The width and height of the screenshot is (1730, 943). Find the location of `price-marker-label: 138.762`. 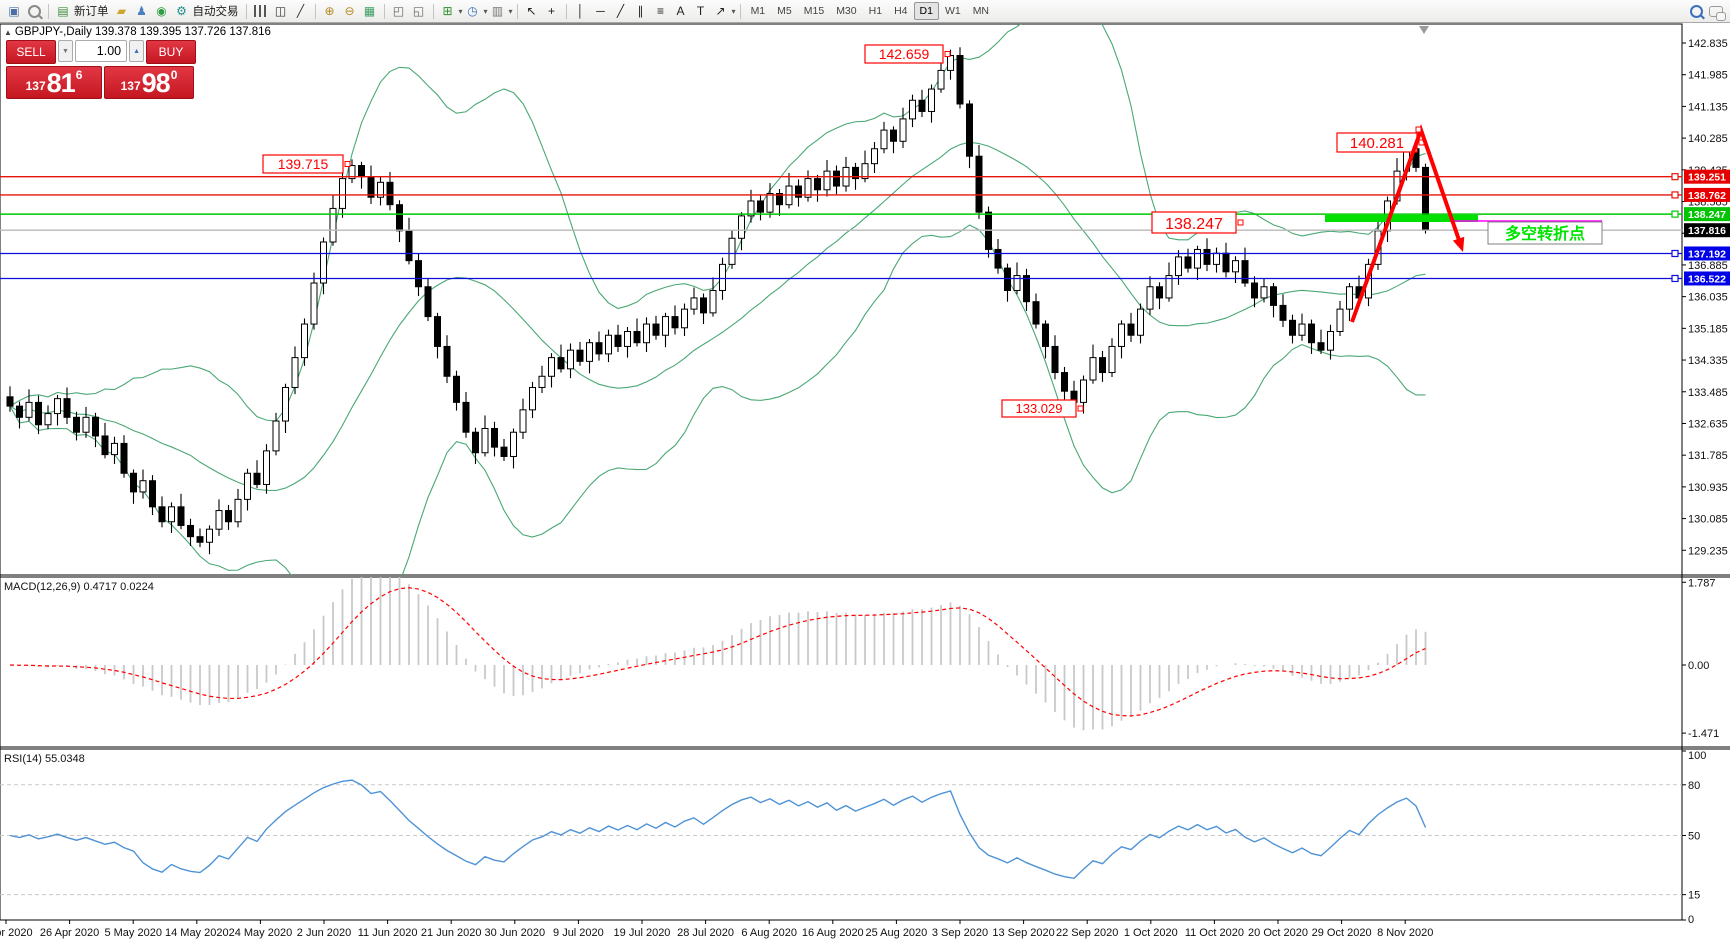

price-marker-label: 138.762 is located at coordinates (1707, 196).